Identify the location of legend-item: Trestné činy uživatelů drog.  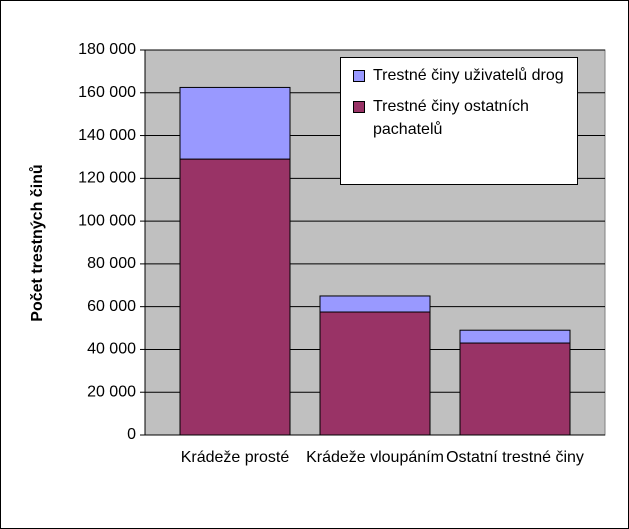
(462, 75).